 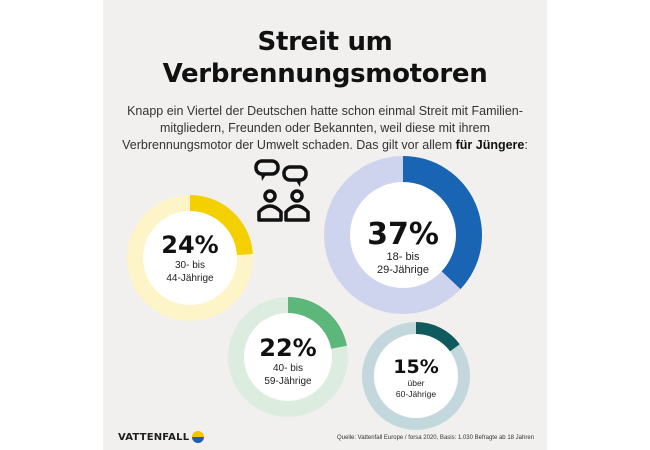 What do you see at coordinates (403, 270) in the screenshot?
I see `donut-category-label-line2: 29-Jährige` at bounding box center [403, 270].